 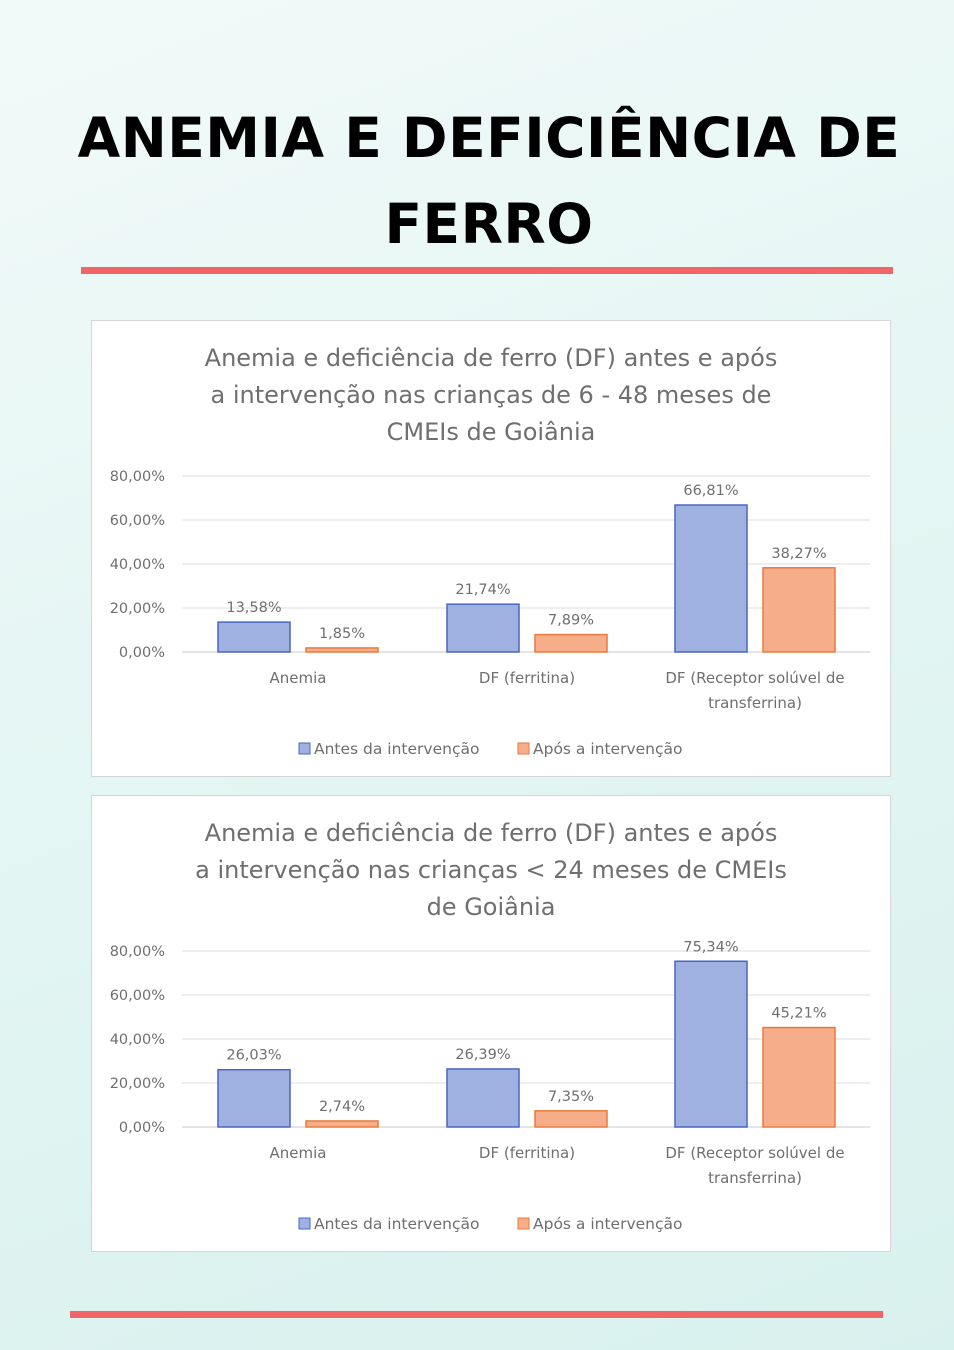 I want to click on data-label-after: 45,21%, so click(x=798, y=1014).